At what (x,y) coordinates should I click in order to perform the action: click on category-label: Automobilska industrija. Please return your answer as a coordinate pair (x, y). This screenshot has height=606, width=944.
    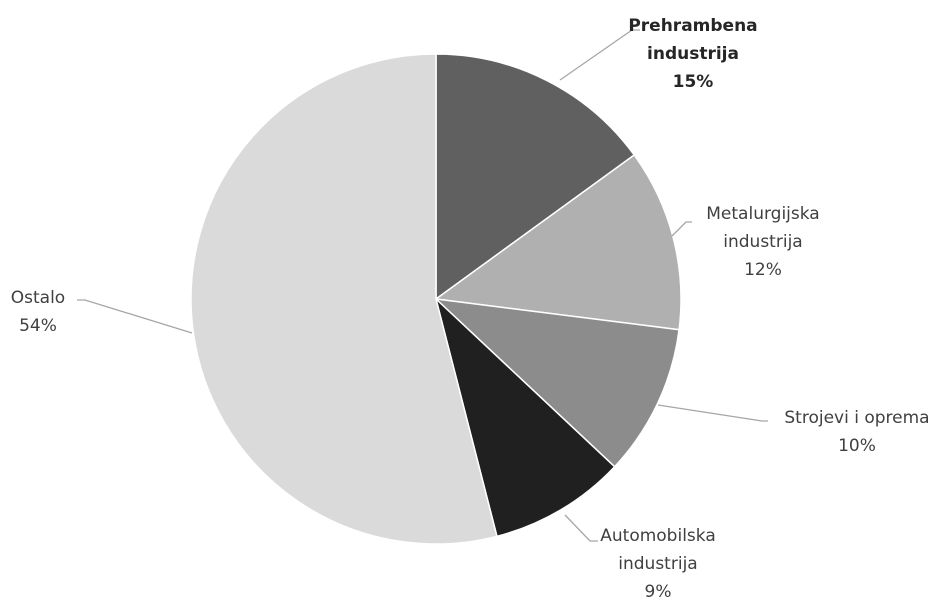
    Looking at the image, I should click on (658, 550).